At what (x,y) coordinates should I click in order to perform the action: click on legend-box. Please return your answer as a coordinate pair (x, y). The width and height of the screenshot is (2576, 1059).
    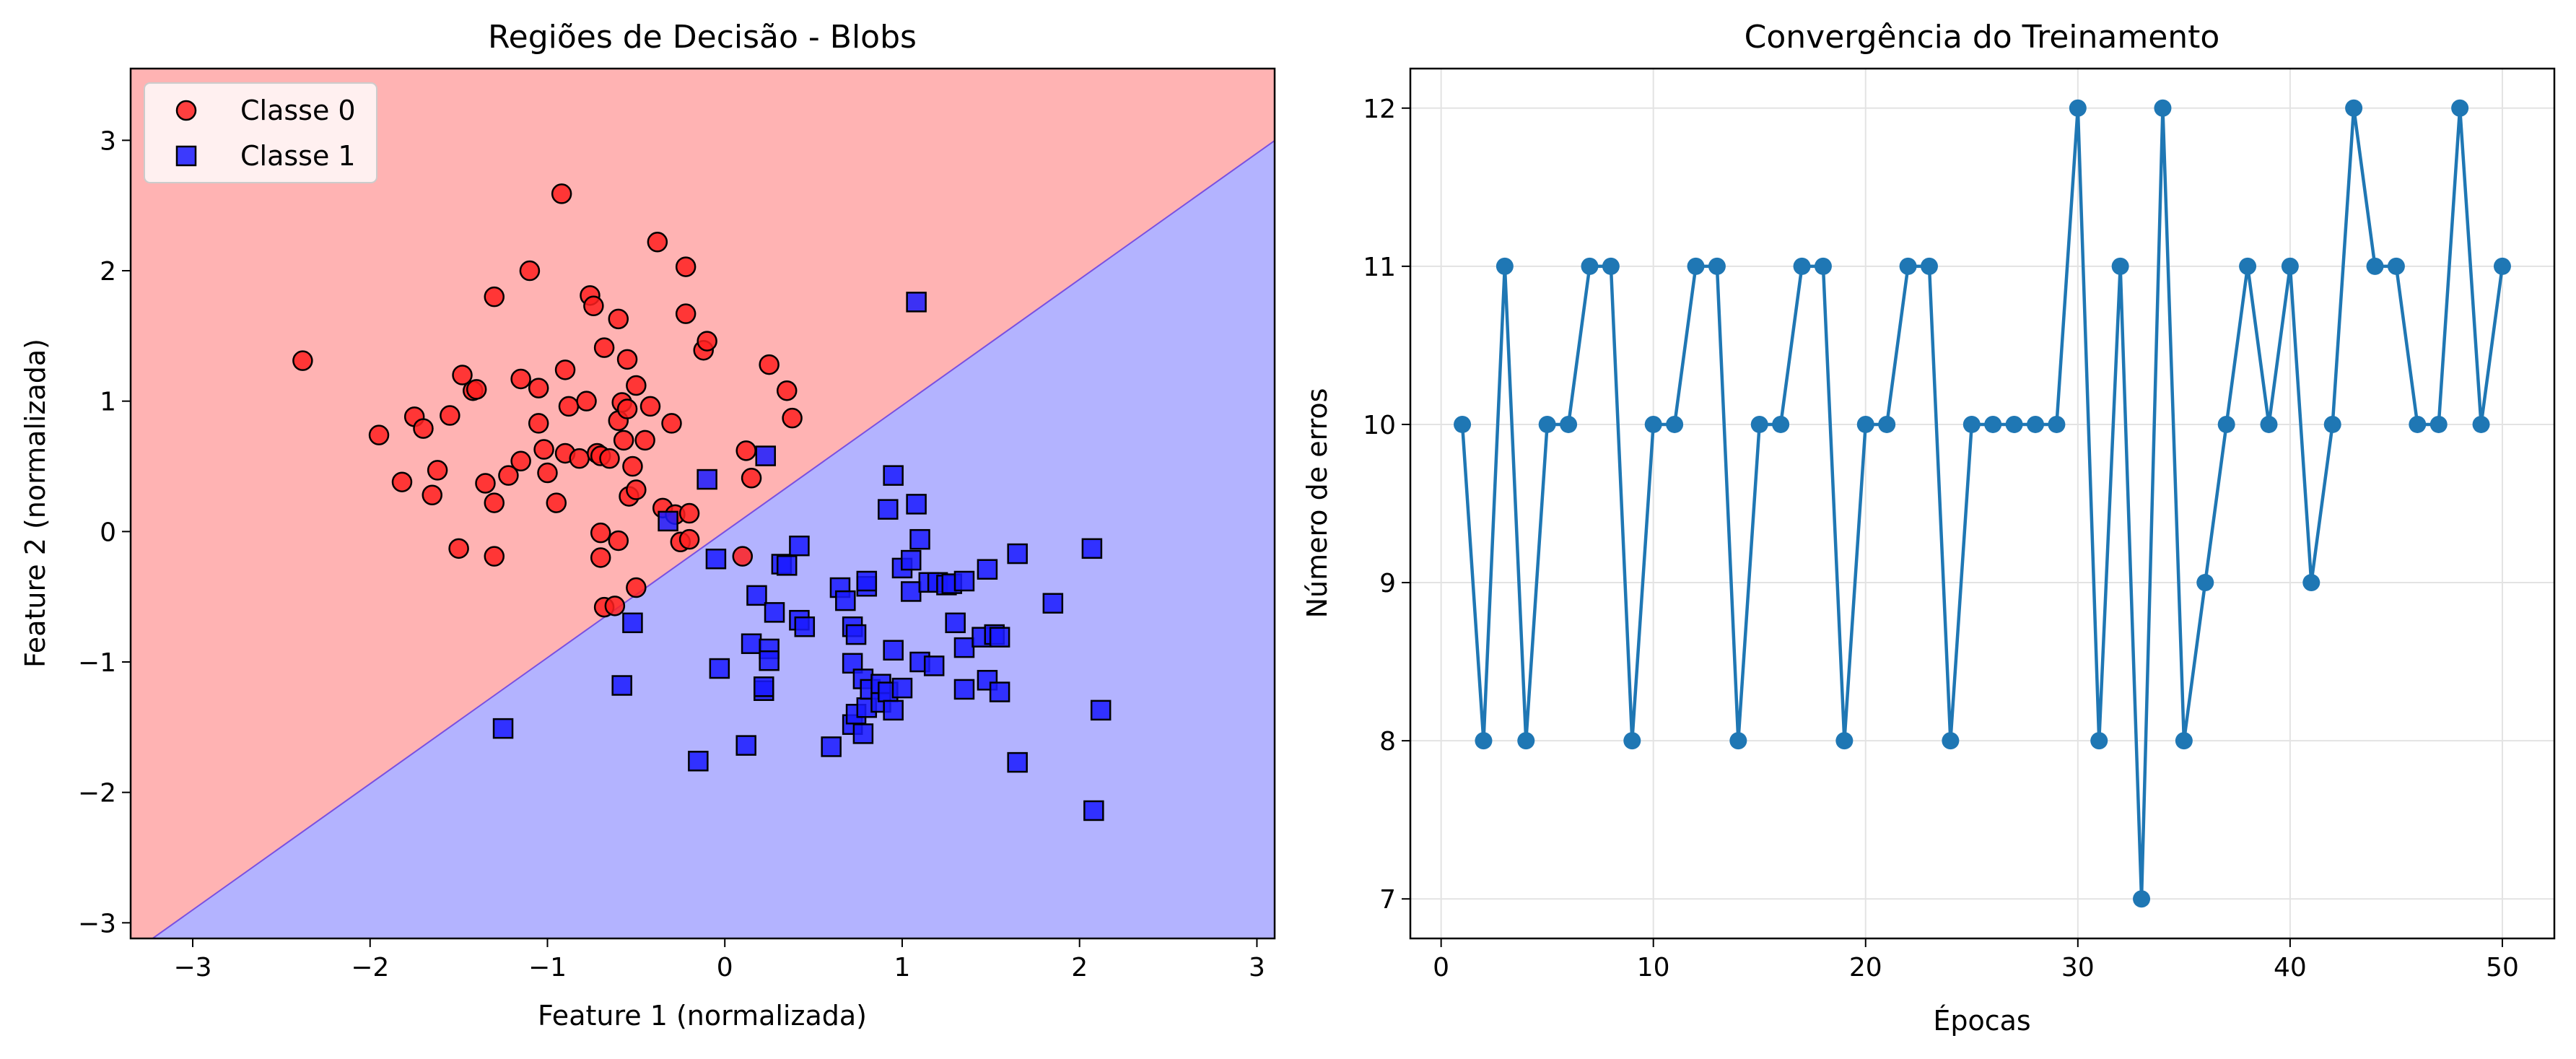
    Looking at the image, I should click on (260, 132).